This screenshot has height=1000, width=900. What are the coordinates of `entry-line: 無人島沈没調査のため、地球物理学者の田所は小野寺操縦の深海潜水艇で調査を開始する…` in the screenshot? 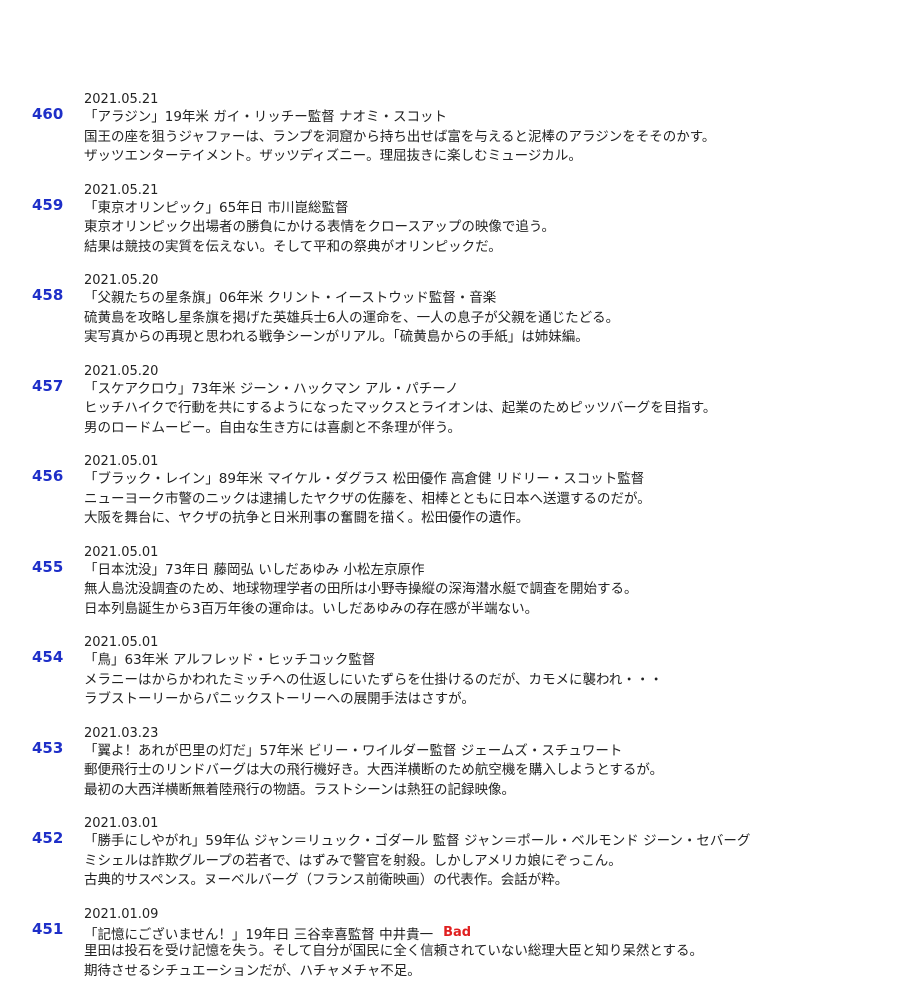 It's located at (361, 589).